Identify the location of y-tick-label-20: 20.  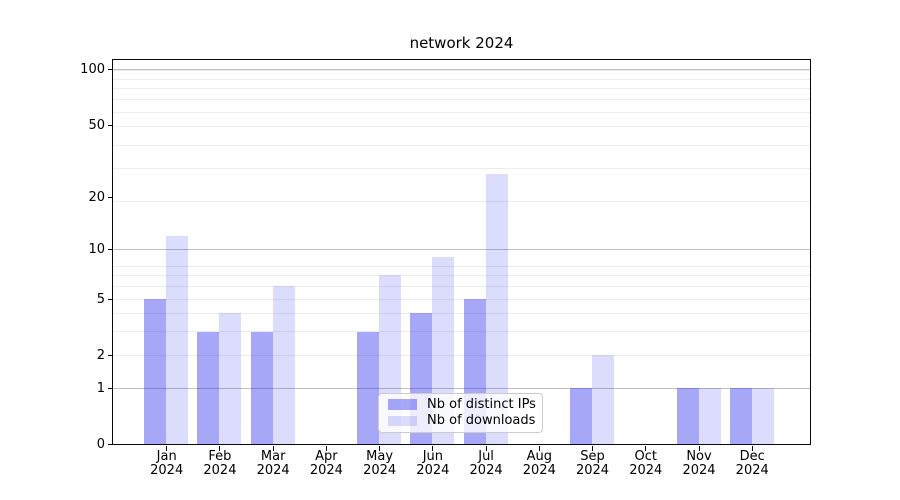
(96, 197).